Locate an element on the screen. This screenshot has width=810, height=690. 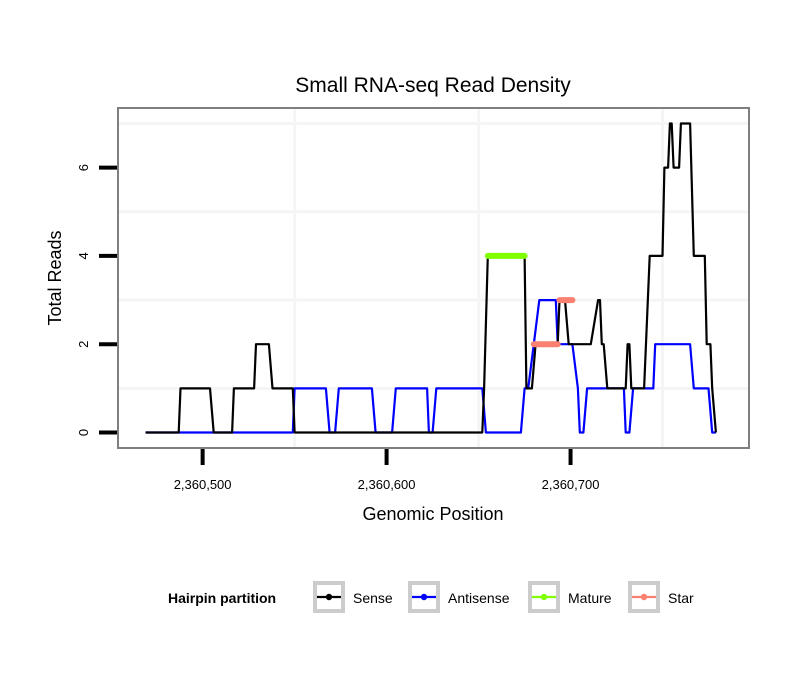
chart-title: Small RNA-seq Read Density is located at coordinates (433, 85).